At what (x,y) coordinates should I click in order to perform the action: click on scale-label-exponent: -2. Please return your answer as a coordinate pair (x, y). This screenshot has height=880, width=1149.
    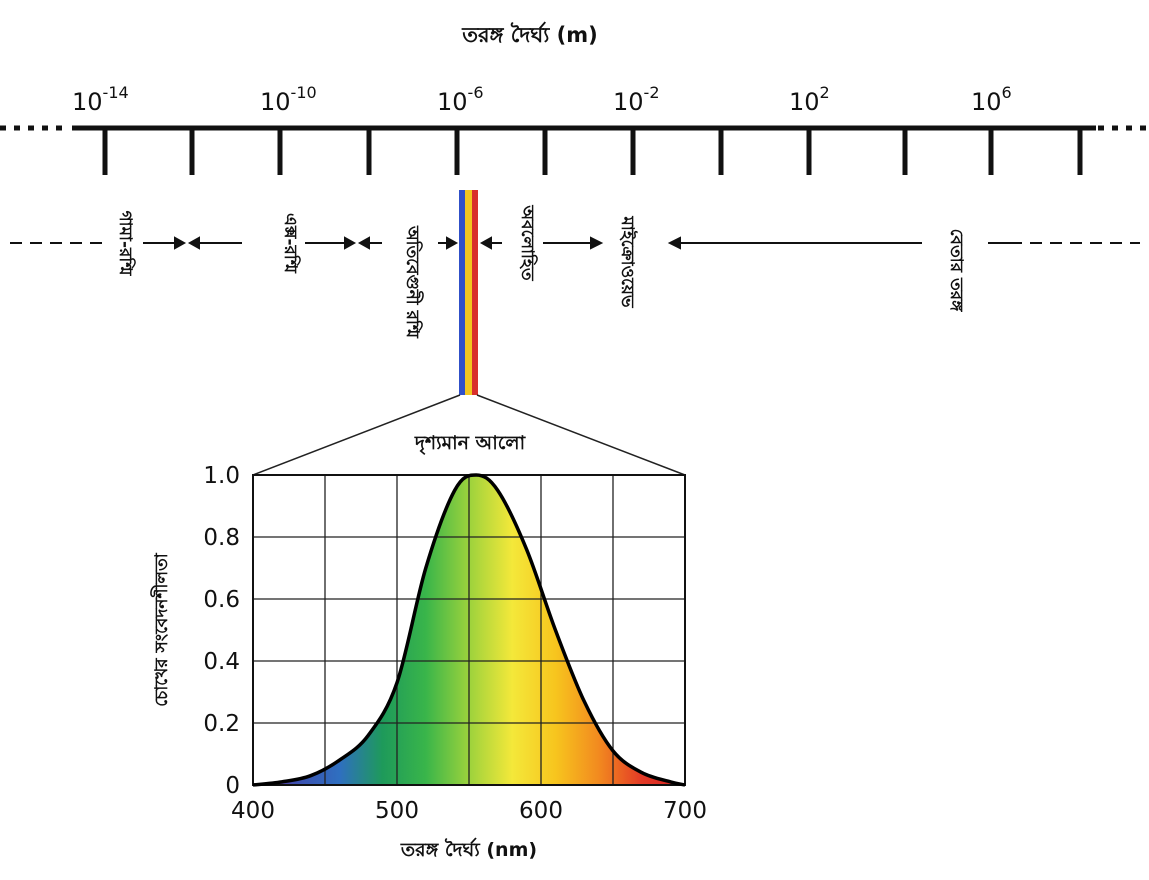
    Looking at the image, I should click on (652, 92).